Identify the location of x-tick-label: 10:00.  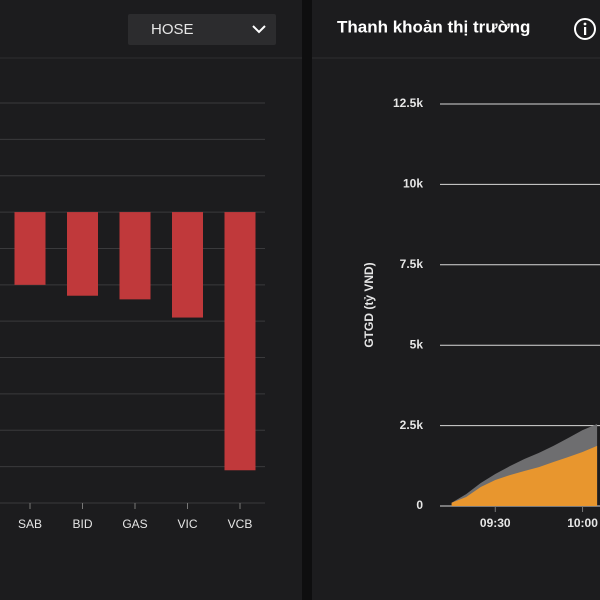
(582, 523).